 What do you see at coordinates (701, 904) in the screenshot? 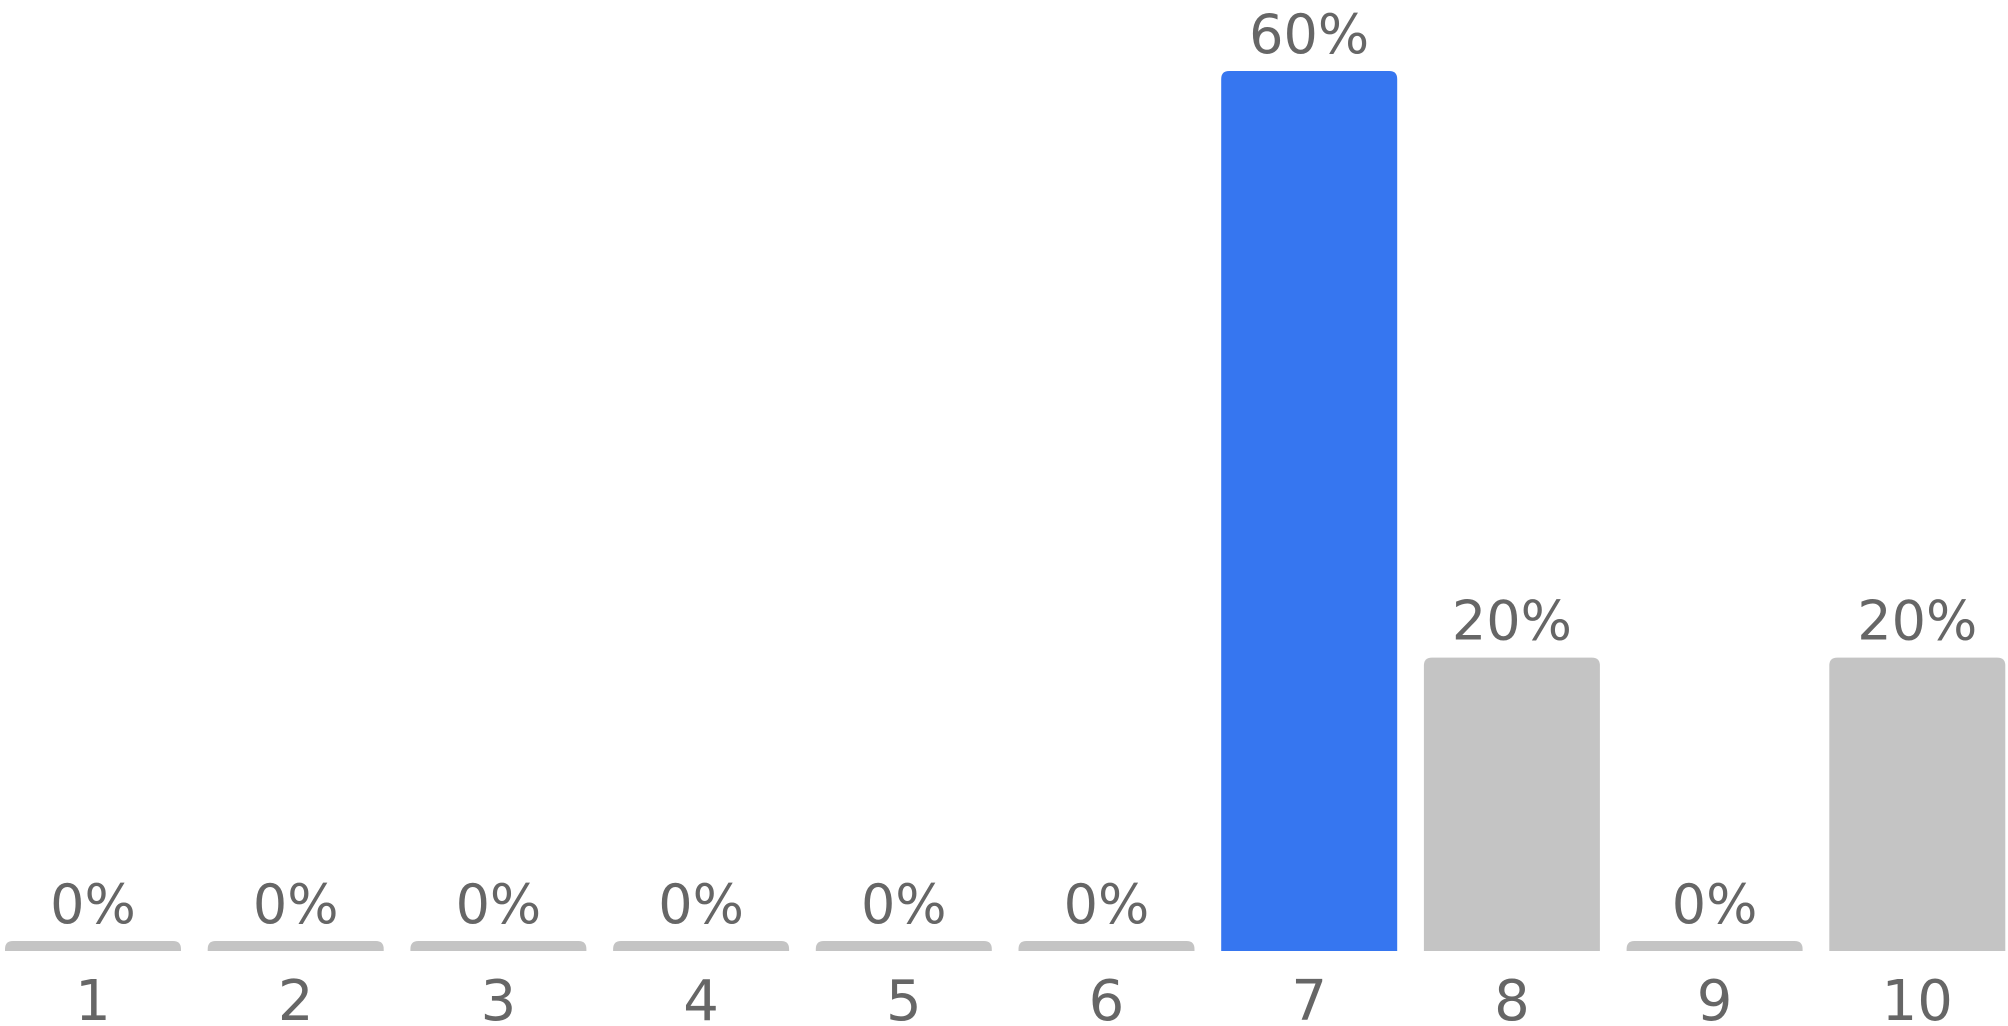
I see `value-label-4: 0%` at bounding box center [701, 904].